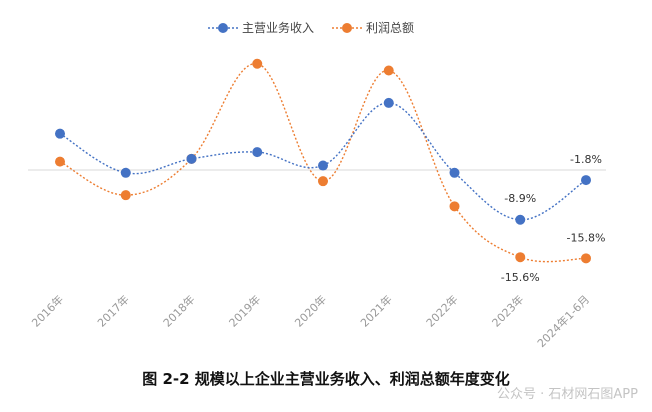 This screenshot has width=652, height=412. I want to click on data-label-1: -1.8%, so click(586, 159).